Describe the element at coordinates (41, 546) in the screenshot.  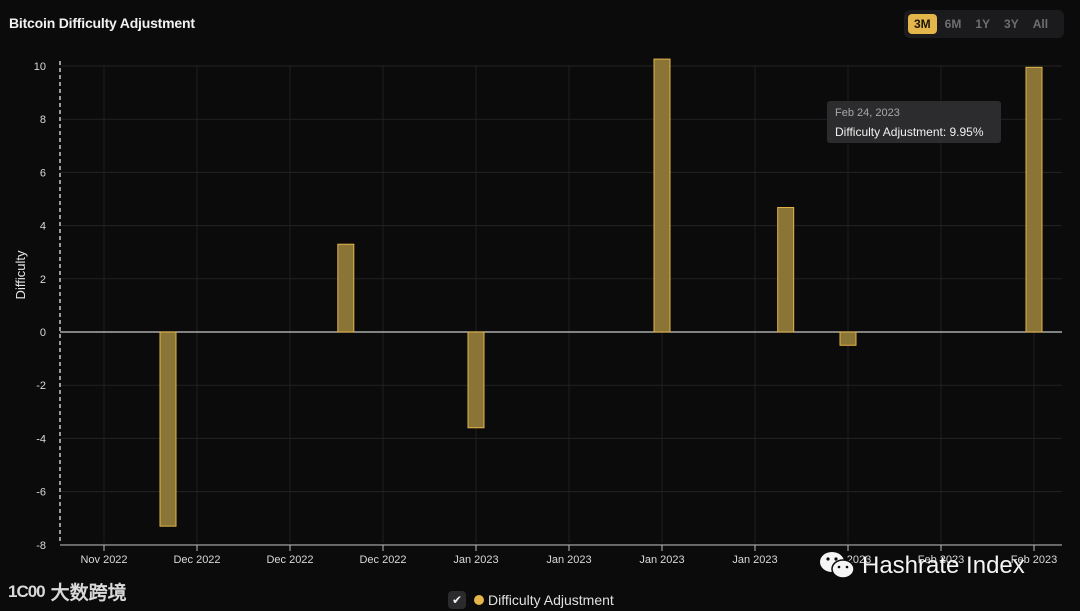
I see `y-tick-label: -8` at that location.